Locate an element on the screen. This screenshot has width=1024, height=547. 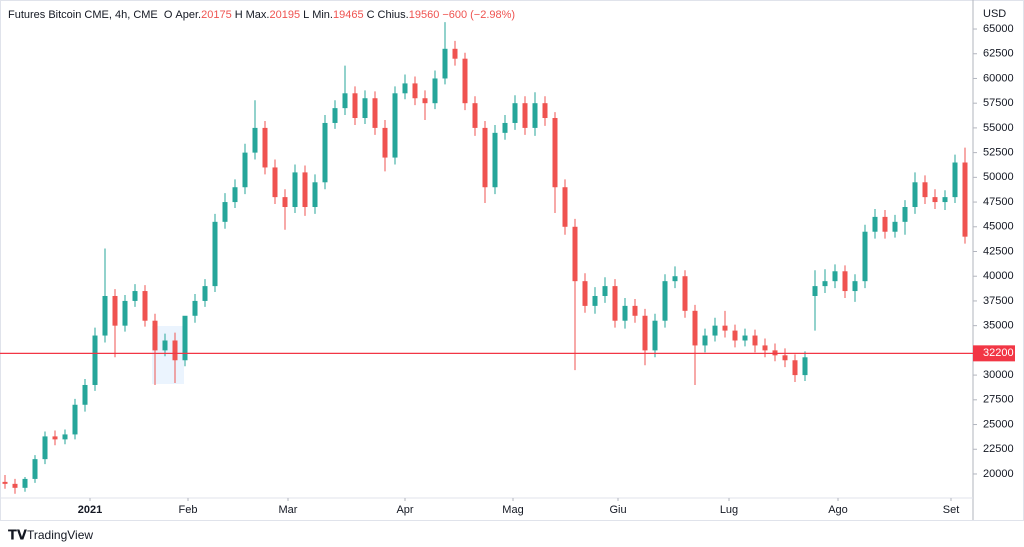
ohlc-label: Chius. is located at coordinates (393, 15).